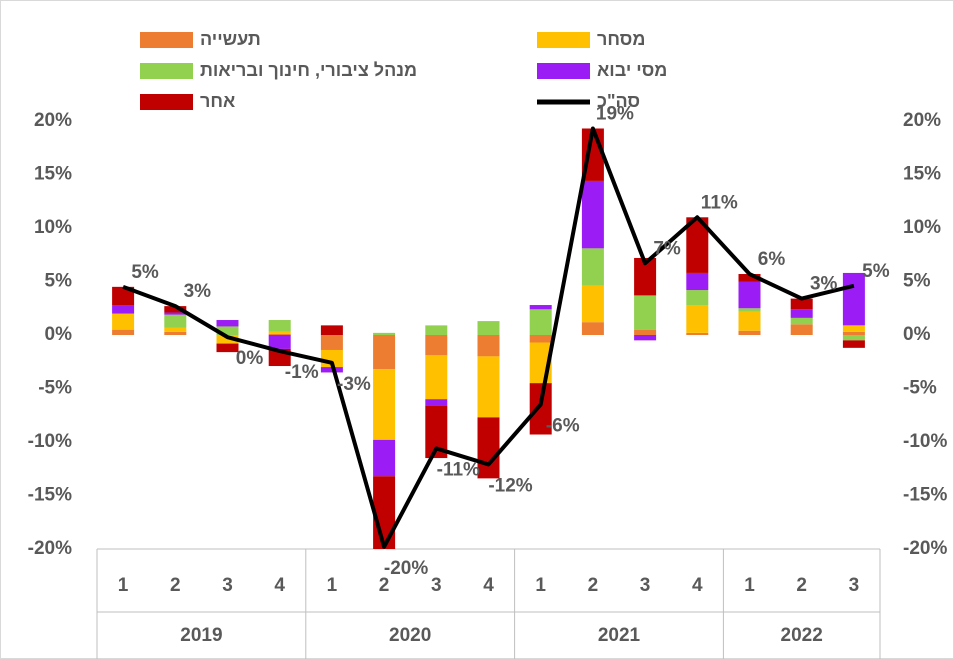 Image resolution: width=954 pixels, height=659 pixels. I want to click on y2-tick-label: 10%, so click(922, 227).